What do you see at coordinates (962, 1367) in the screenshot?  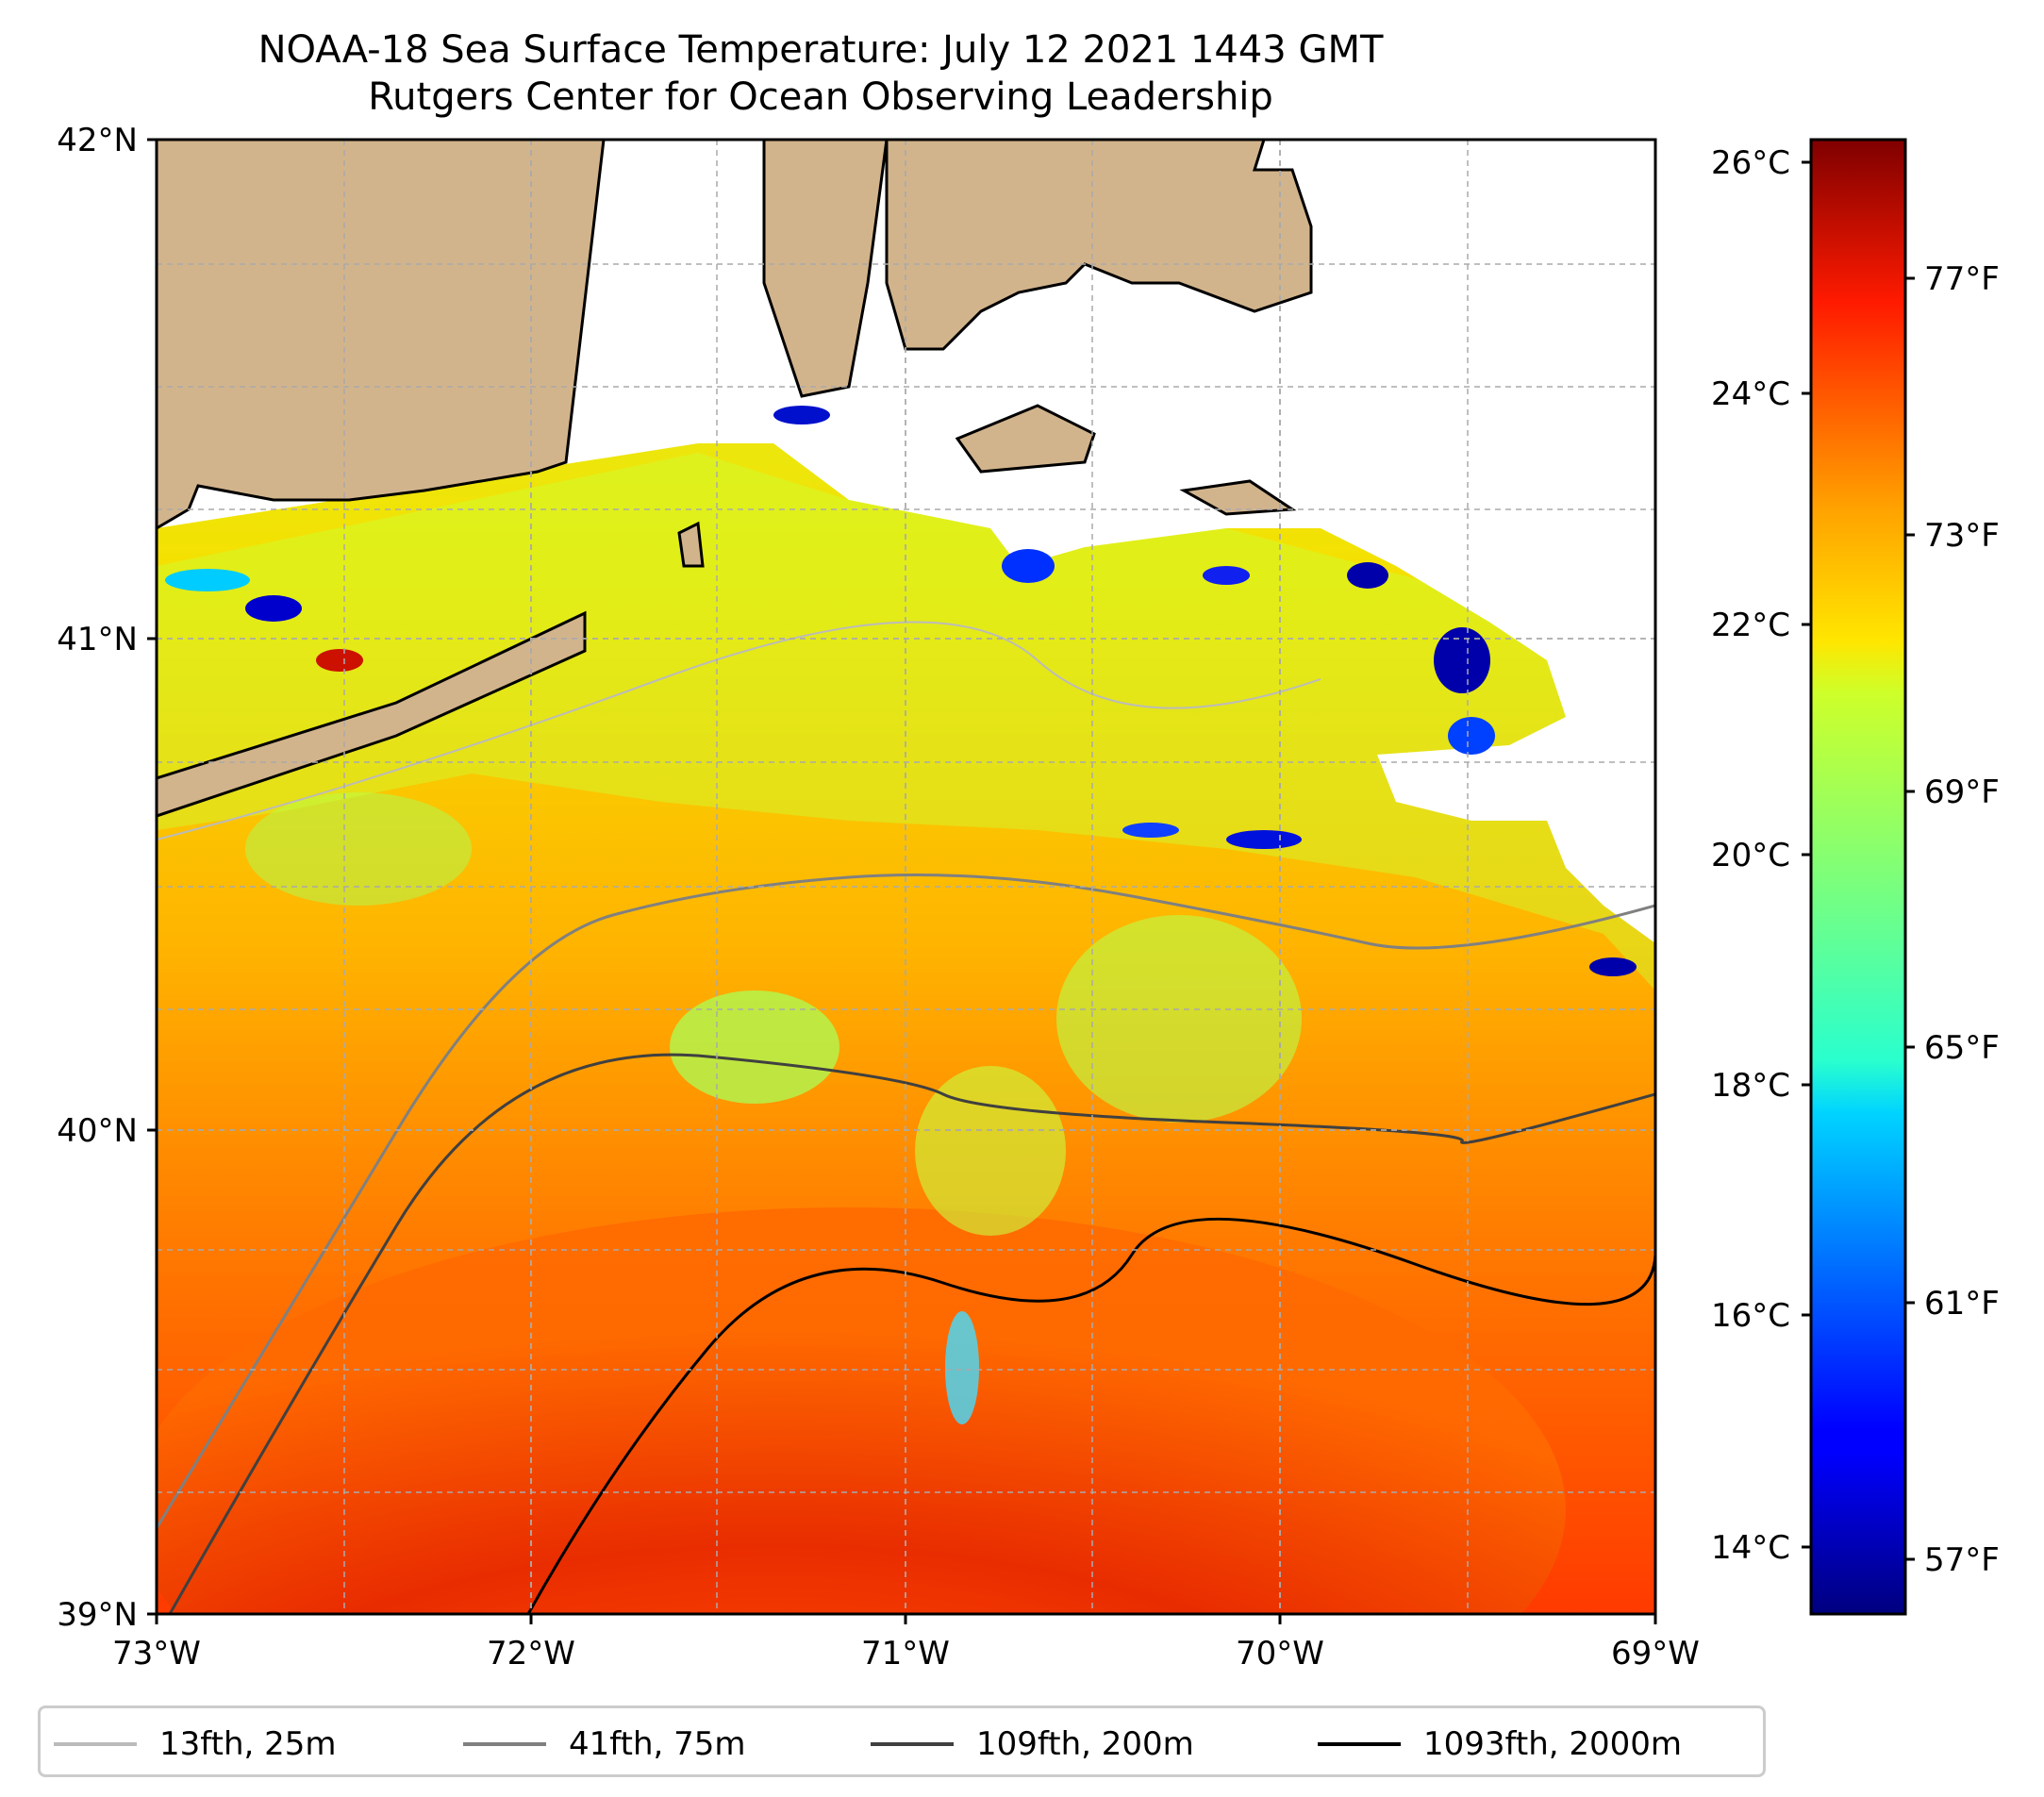 I see `cold-filament` at bounding box center [962, 1367].